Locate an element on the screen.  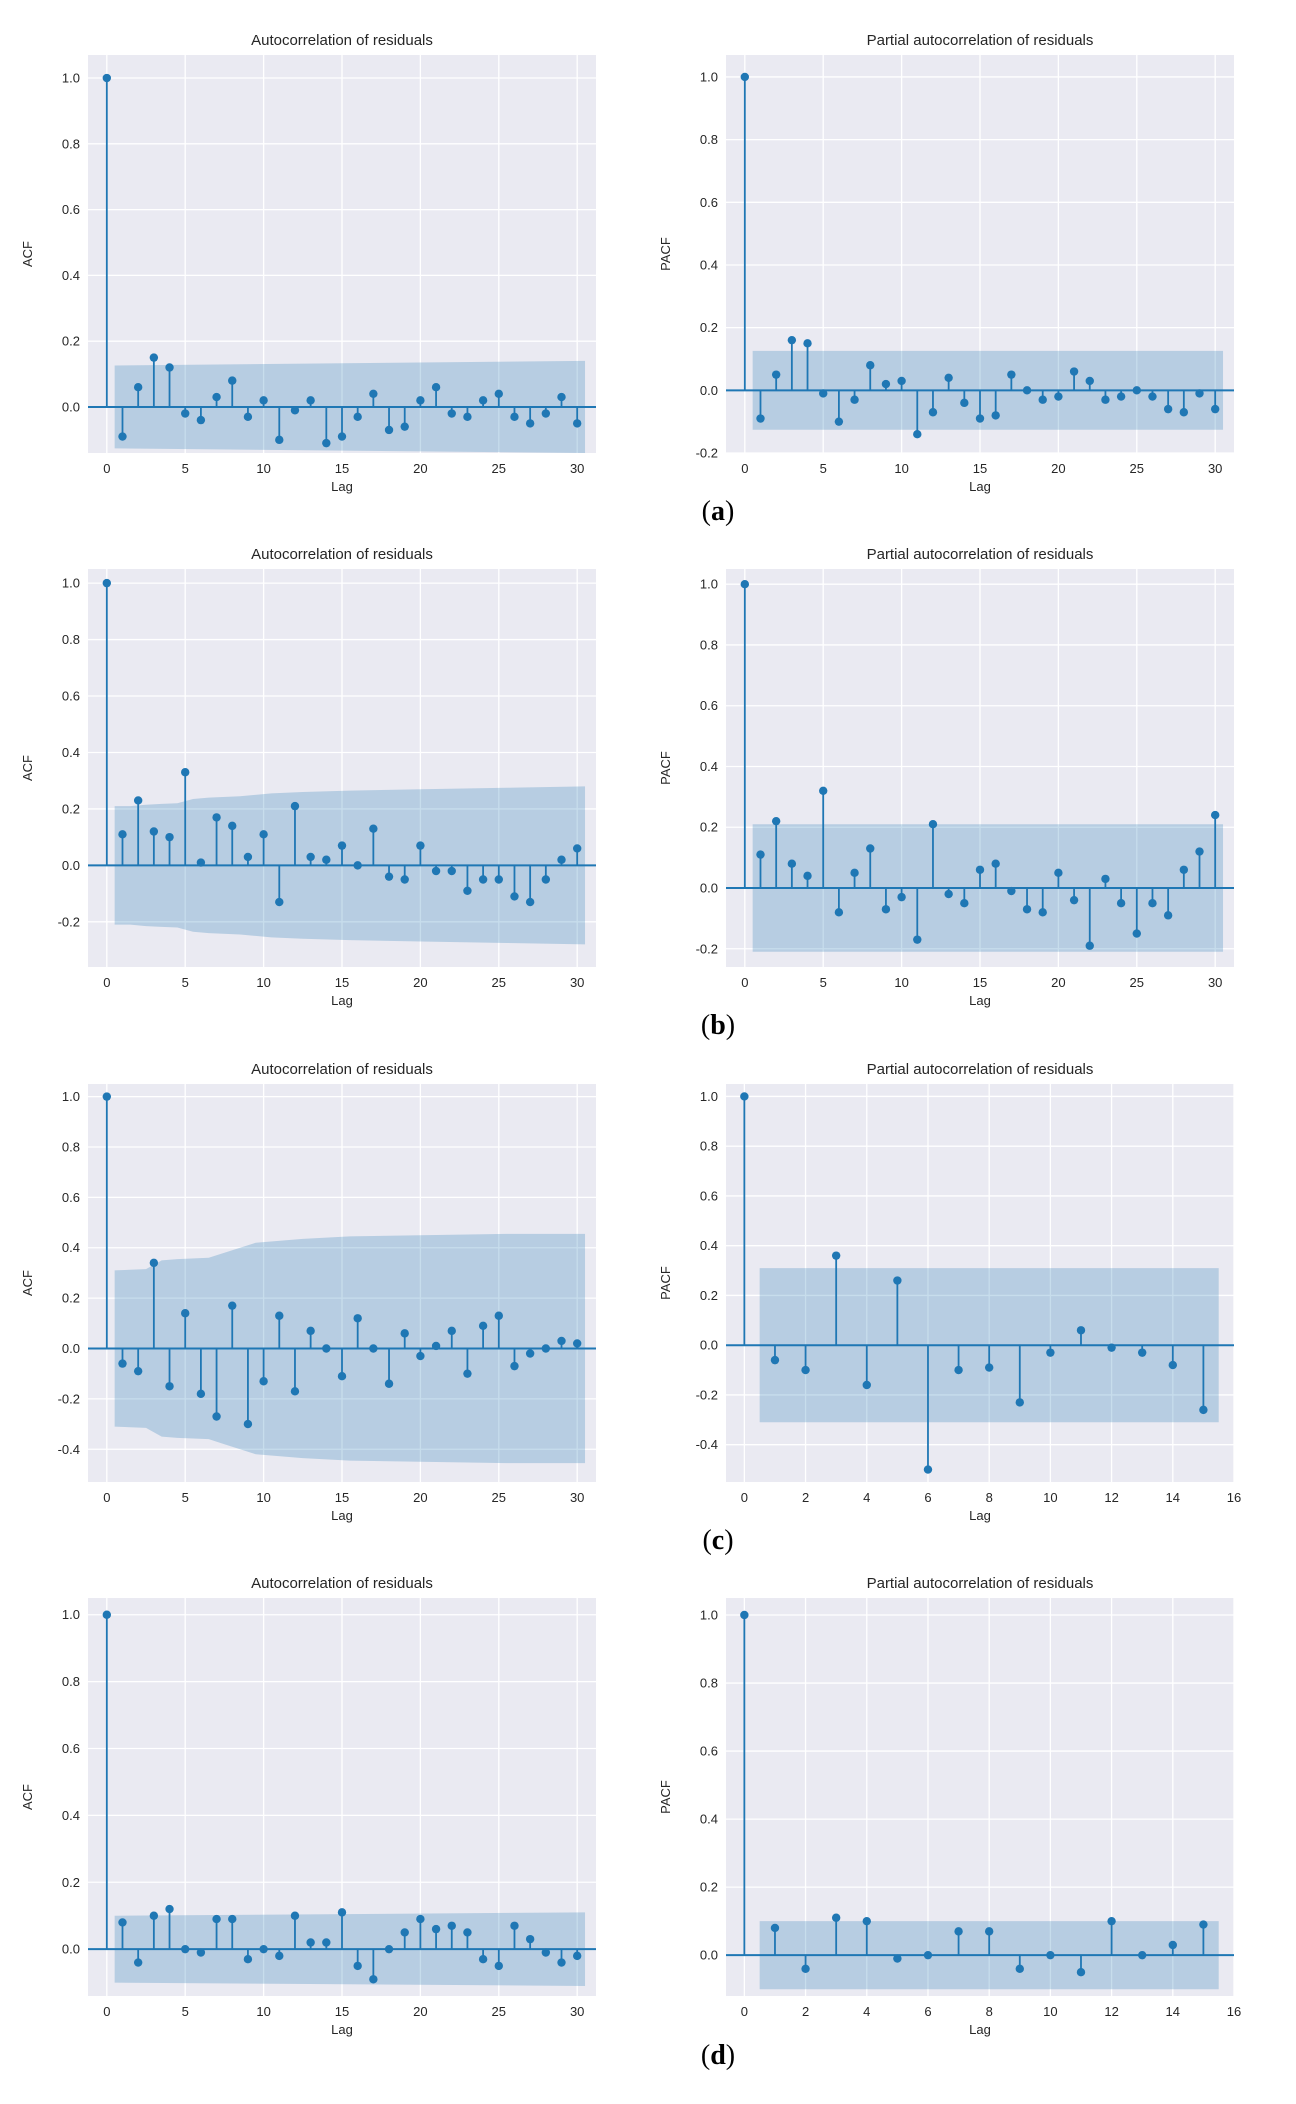
x-tick-label: 6 is located at coordinates (927, 2011).